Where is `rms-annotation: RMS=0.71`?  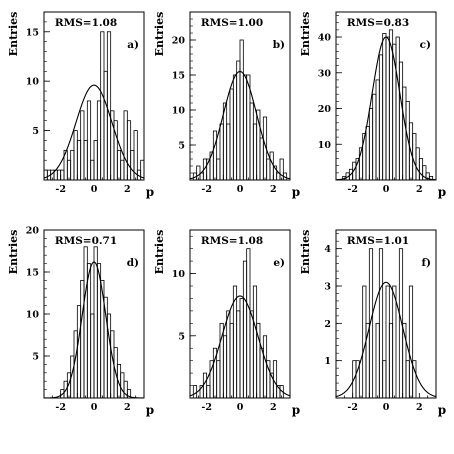 rms-annotation: RMS=0.71 is located at coordinates (86, 241).